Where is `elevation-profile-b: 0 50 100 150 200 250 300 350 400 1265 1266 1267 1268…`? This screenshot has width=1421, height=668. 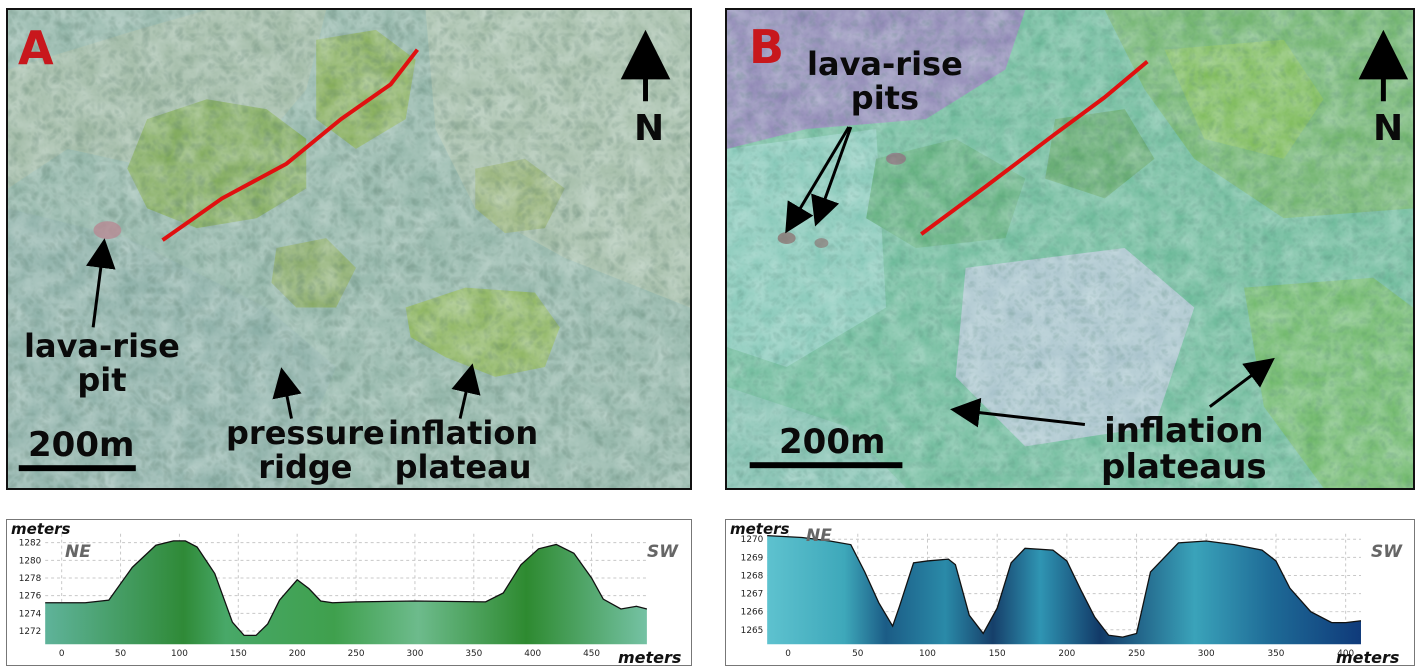 elevation-profile-b: 0 50 100 150 200 250 300 350 400 1265 1266 1267 1268… is located at coordinates (1070, 592).